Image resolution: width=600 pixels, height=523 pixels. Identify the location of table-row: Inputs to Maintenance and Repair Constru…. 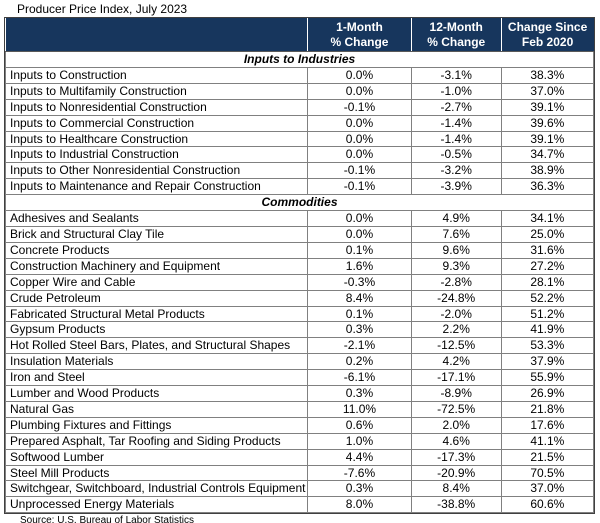
(299, 187).